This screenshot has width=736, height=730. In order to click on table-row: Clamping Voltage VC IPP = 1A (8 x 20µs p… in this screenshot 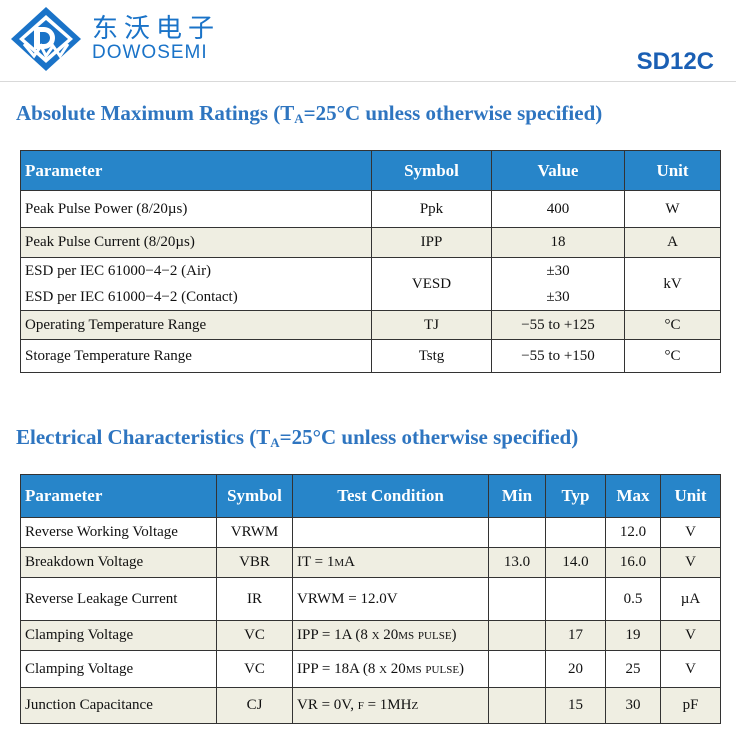, I will do `click(370, 635)`.